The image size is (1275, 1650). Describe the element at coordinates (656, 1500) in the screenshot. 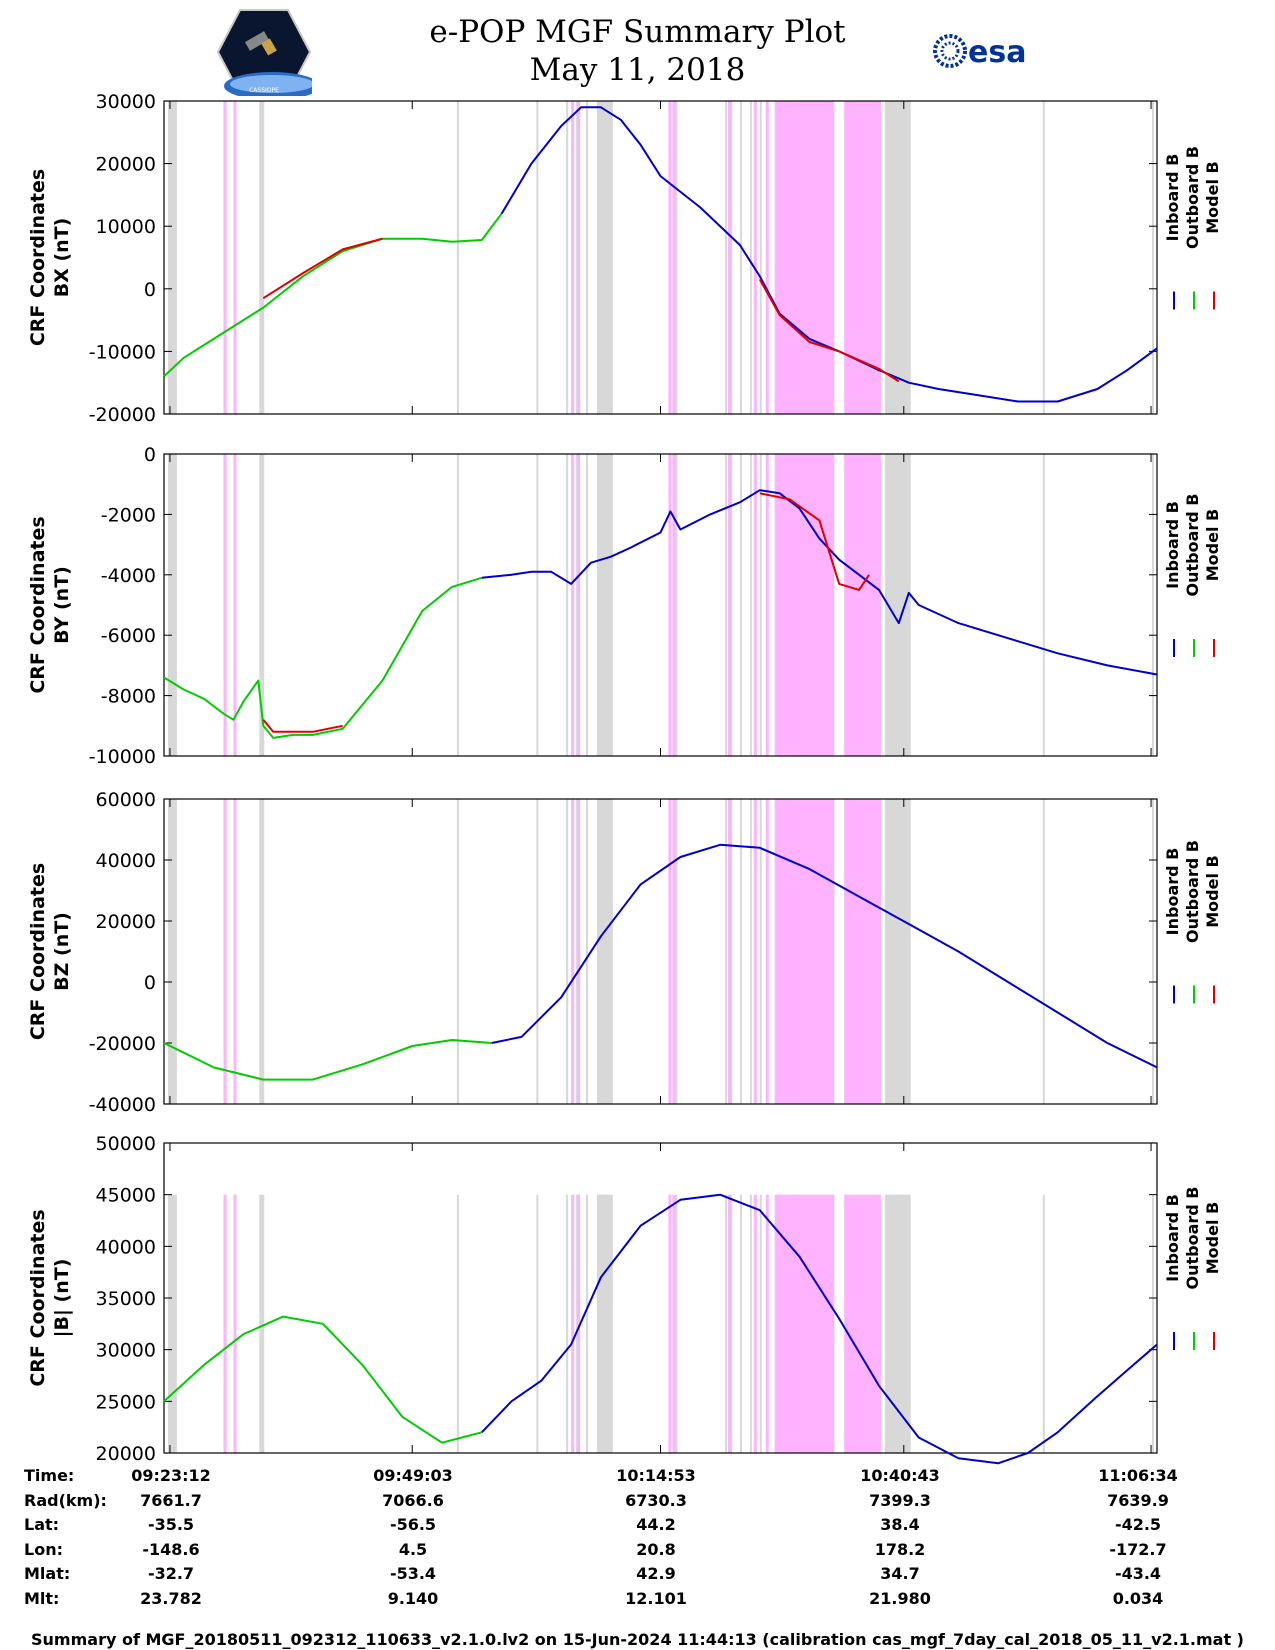

I see `table-cell: 6730.3` at that location.